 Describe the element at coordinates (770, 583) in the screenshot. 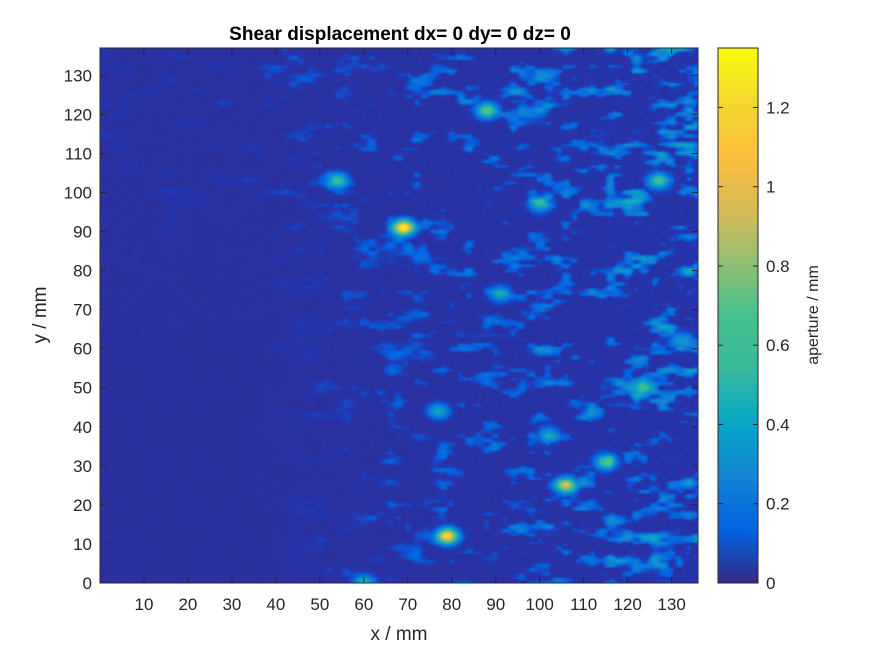

I see `colorbar-tick-label: 0` at that location.